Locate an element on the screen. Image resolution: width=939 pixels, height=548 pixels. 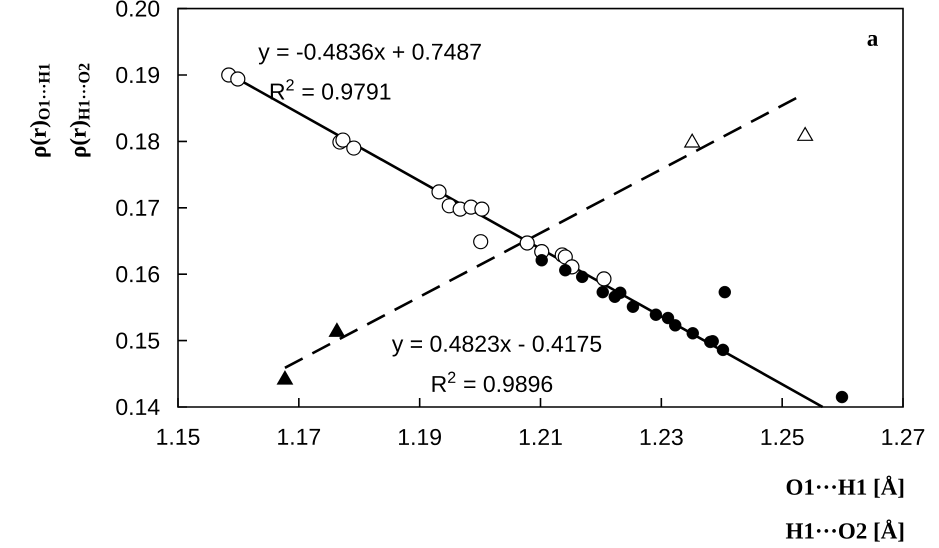
x-tick-label: 1.21 is located at coordinates (541, 436).